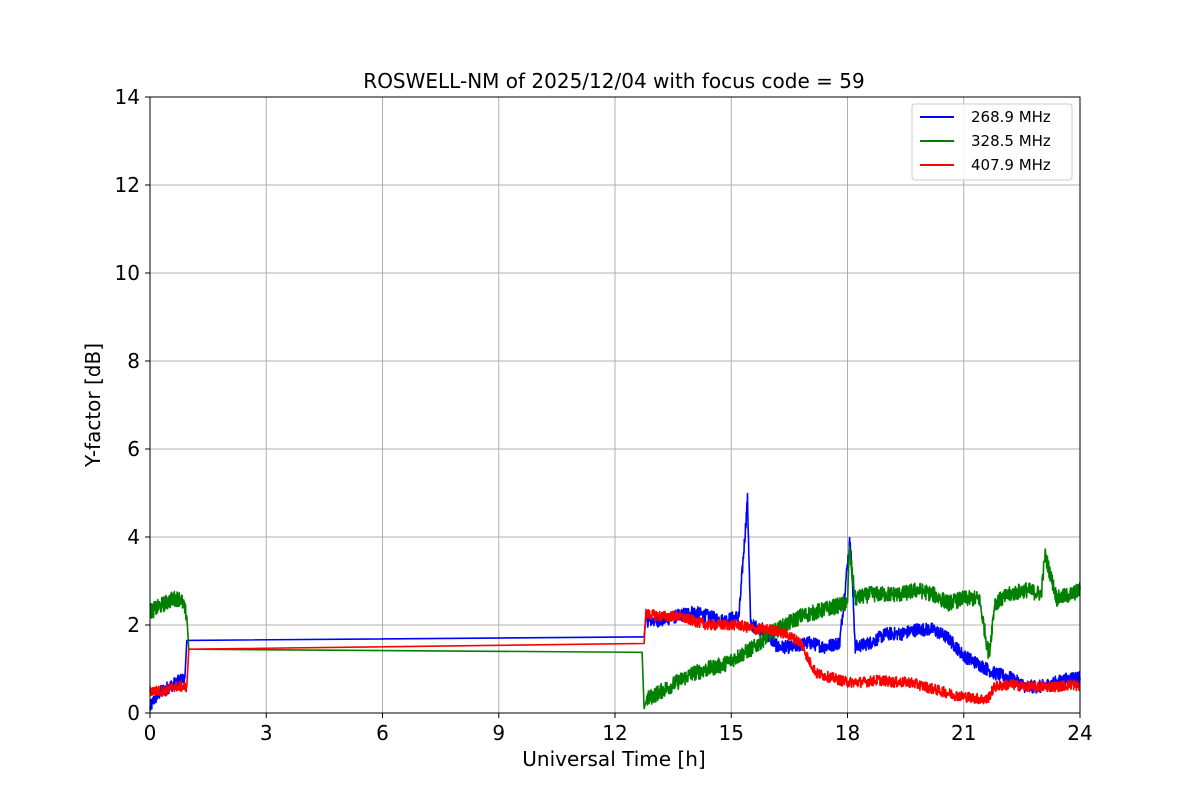  What do you see at coordinates (847, 733) in the screenshot?
I see `x-tick-label: 18` at bounding box center [847, 733].